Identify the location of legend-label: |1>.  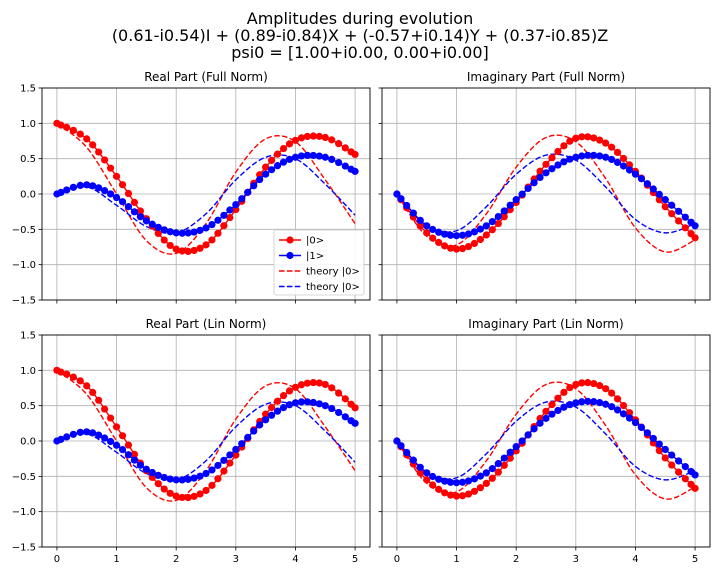
(315, 256).